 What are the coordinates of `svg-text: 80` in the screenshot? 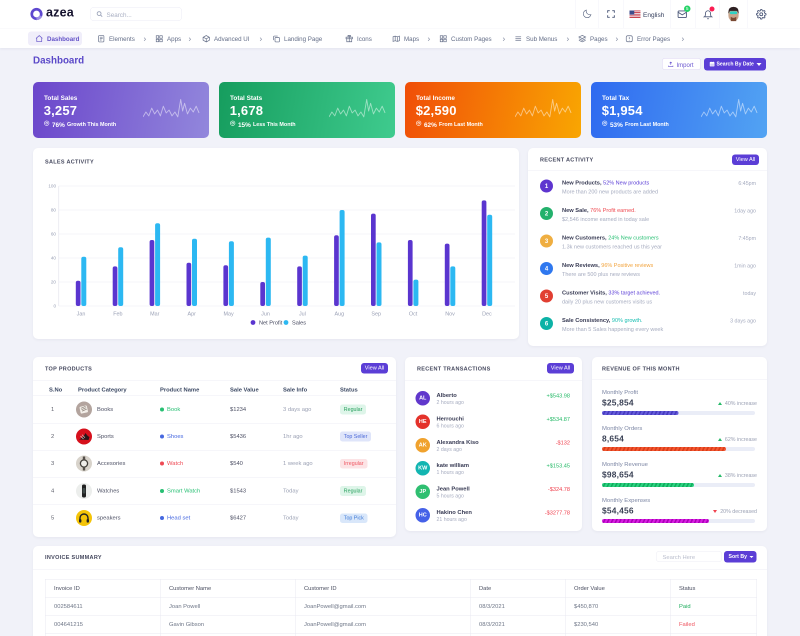 It's located at (54, 210).